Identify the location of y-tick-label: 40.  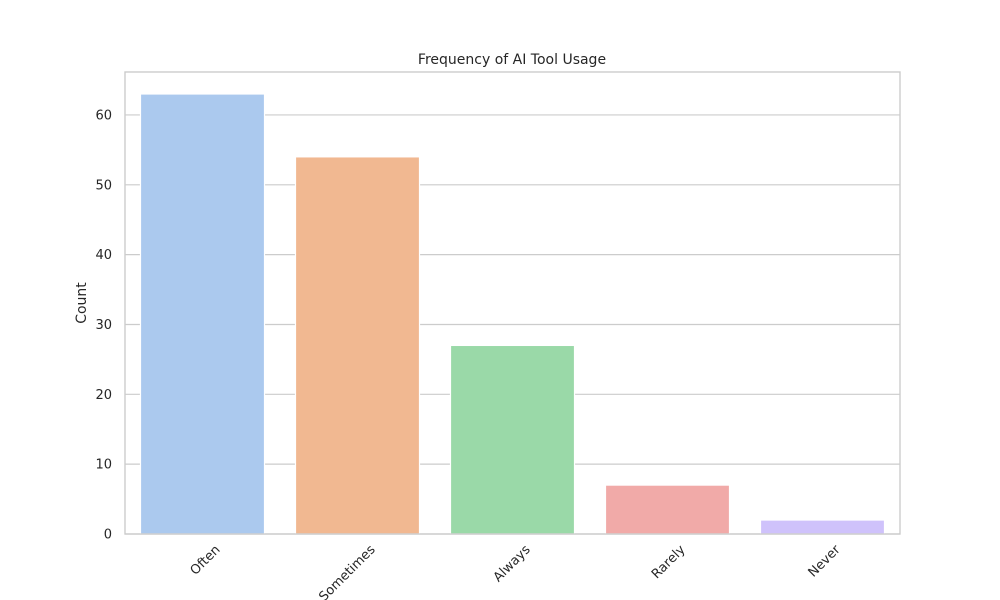
(103, 255).